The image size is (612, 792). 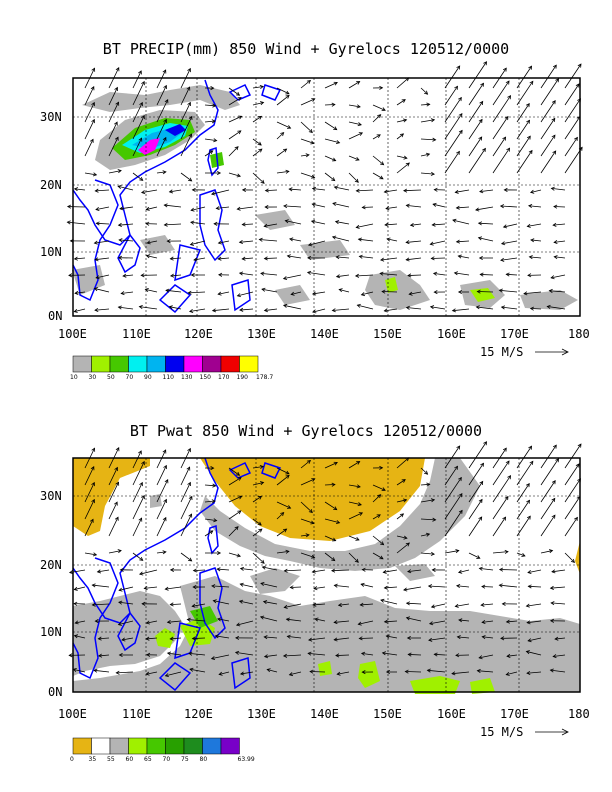 I want to click on legend-label: 63.99, so click(x=246, y=759).